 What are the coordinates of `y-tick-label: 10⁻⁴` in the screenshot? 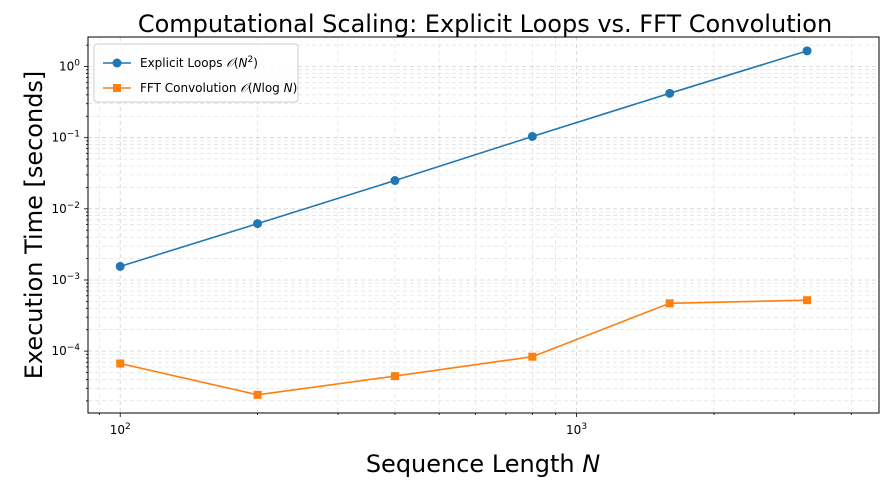 It's located at (65, 350).